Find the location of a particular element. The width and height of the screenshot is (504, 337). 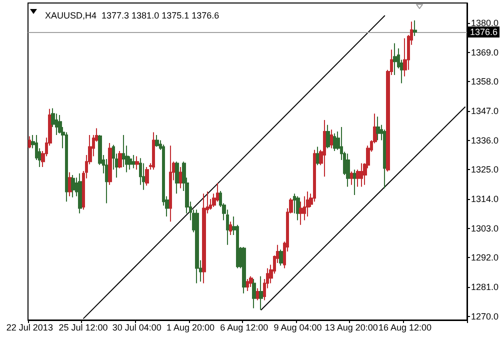

y-tick-label: 1292.0 is located at coordinates (485, 257).